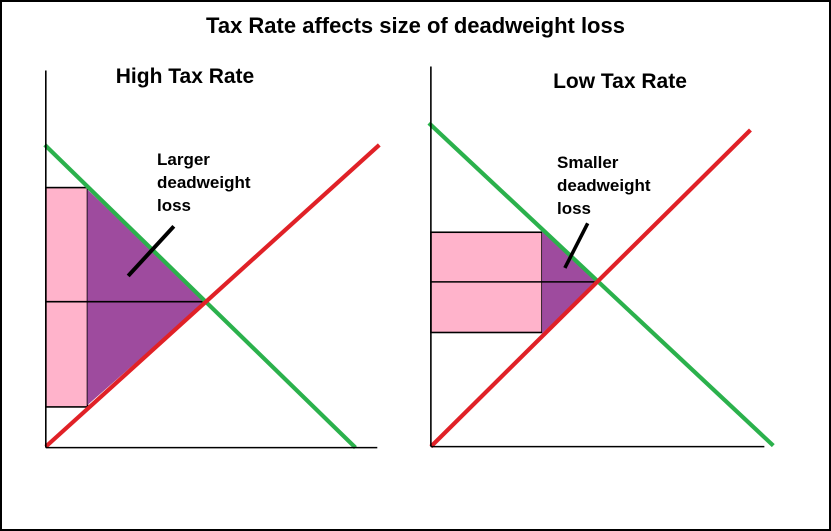  What do you see at coordinates (67, 297) in the screenshot?
I see `tax-revenue-rect` at bounding box center [67, 297].